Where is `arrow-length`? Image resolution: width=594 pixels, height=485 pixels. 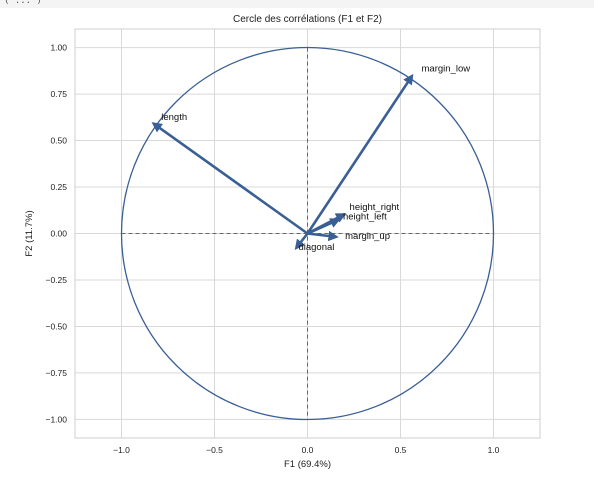
arrow-length is located at coordinates (230, 178).